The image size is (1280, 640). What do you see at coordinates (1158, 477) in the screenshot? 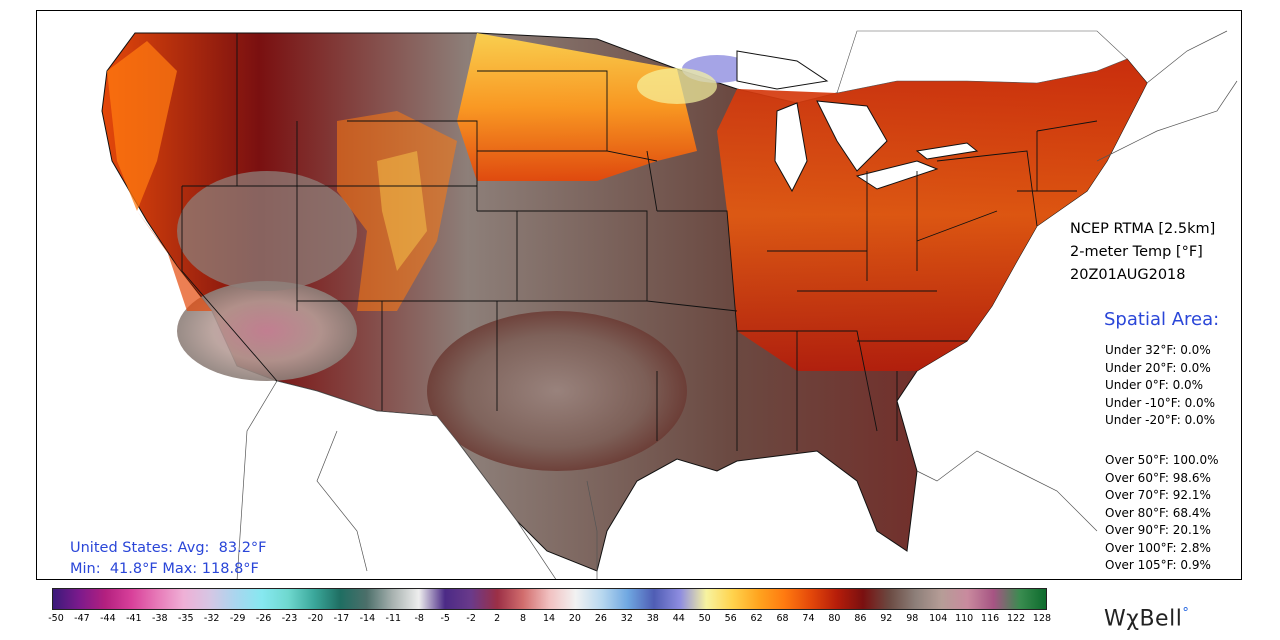
I see `over-item: Over 60°F: 98.6%` at bounding box center [1158, 477].